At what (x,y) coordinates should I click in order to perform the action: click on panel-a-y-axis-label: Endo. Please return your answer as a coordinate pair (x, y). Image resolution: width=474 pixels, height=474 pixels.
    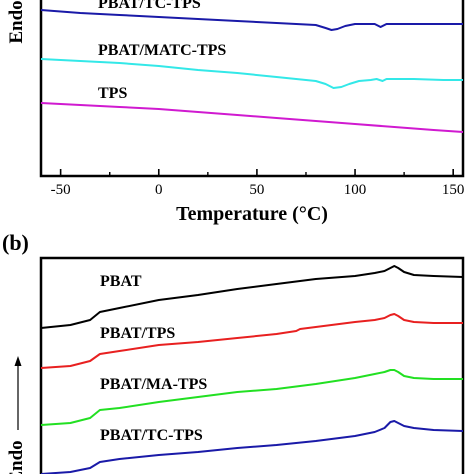
    Looking at the image, I should click on (16, 21).